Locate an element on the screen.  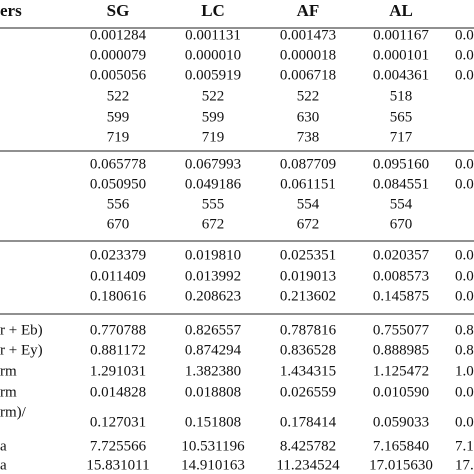
cell: 0.008573 is located at coordinates (401, 276).